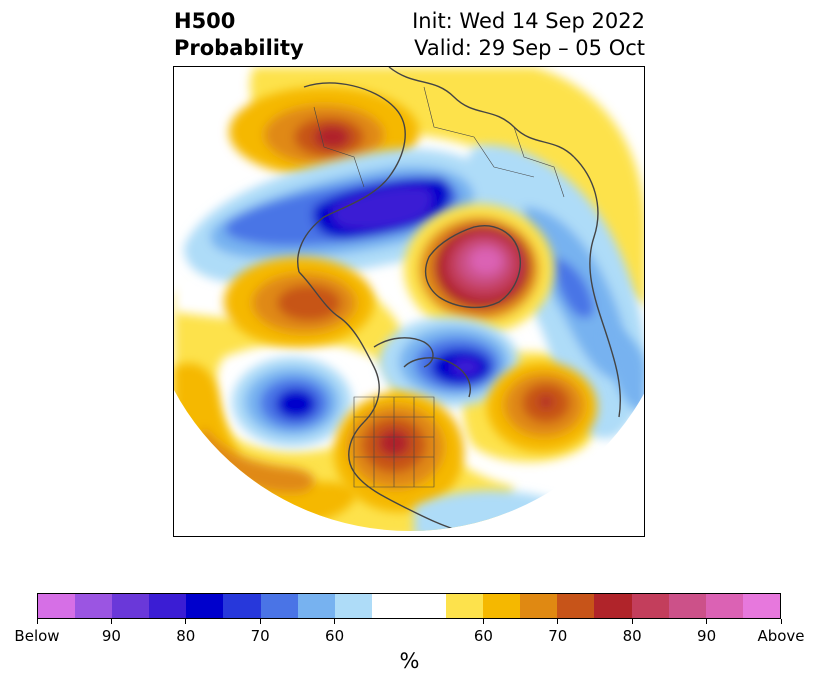  I want to click on valid-range: Valid: 29 Sep – 05 Oct, so click(529, 48).